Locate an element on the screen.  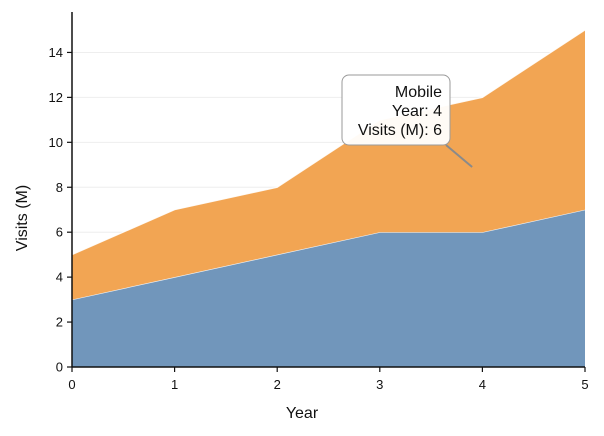
y-axis-title: Visits (M) is located at coordinates (22, 218).